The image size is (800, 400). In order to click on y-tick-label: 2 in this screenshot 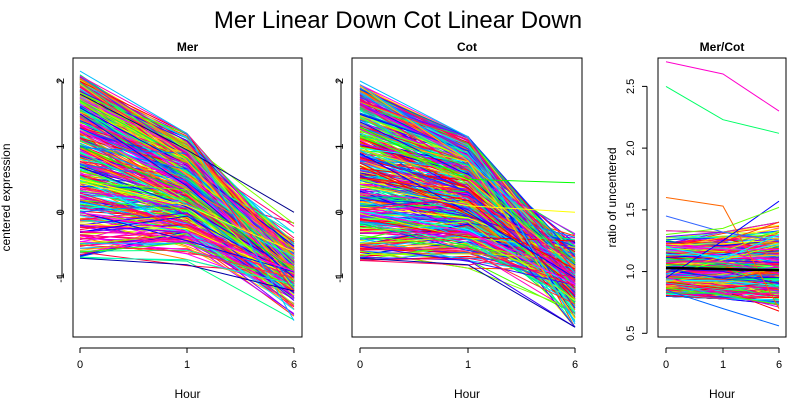, I will do `click(61, 81)`.